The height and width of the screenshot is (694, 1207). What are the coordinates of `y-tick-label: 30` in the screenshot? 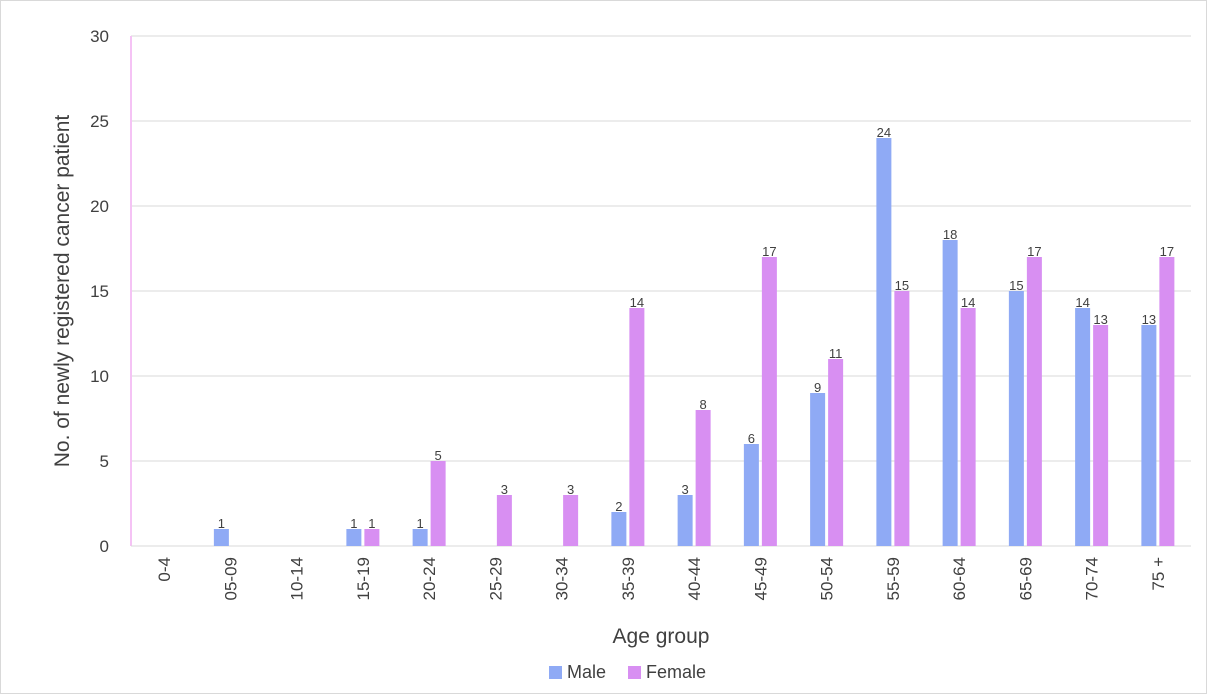 It's located at (99, 36).